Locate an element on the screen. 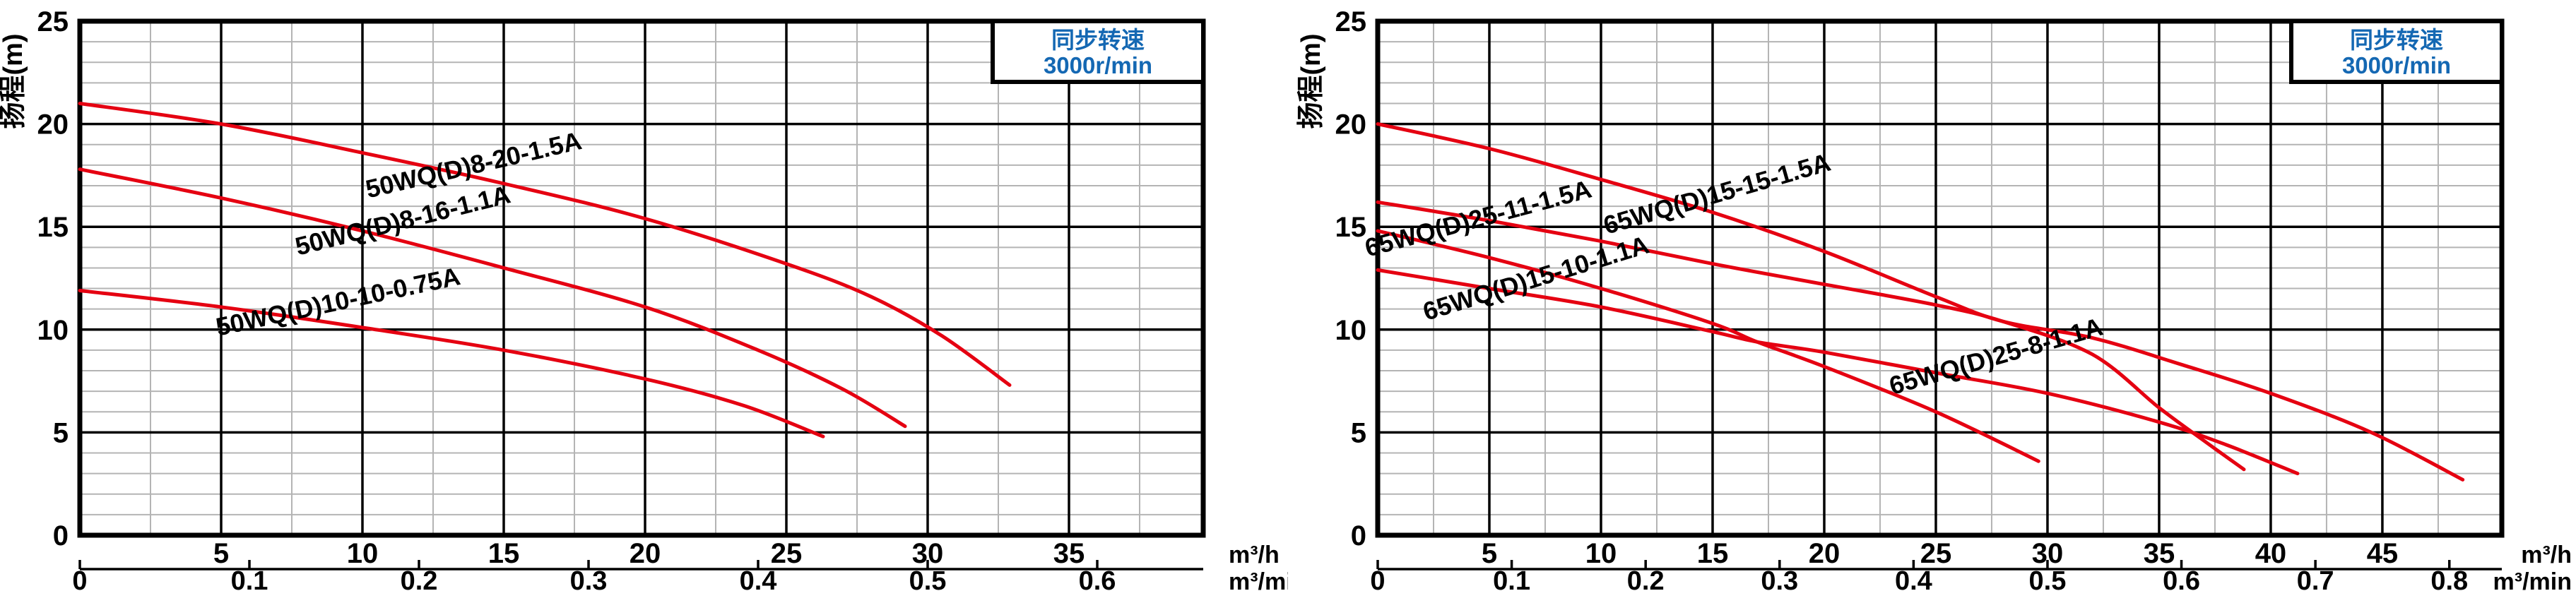 This screenshot has height=591, width=2576. curve-label: 65WQ(D)25-8-1.1A is located at coordinates (1995, 356).